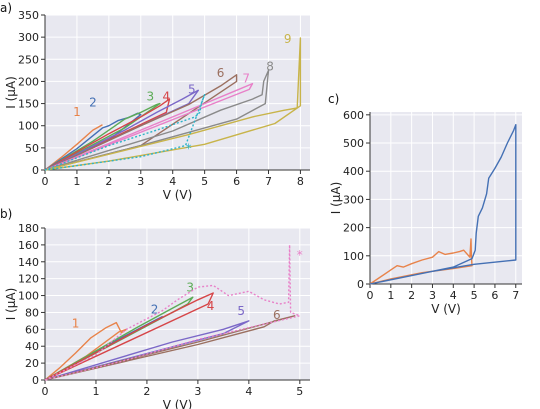  I want to click on series-label-8: 8, so click(270, 66).